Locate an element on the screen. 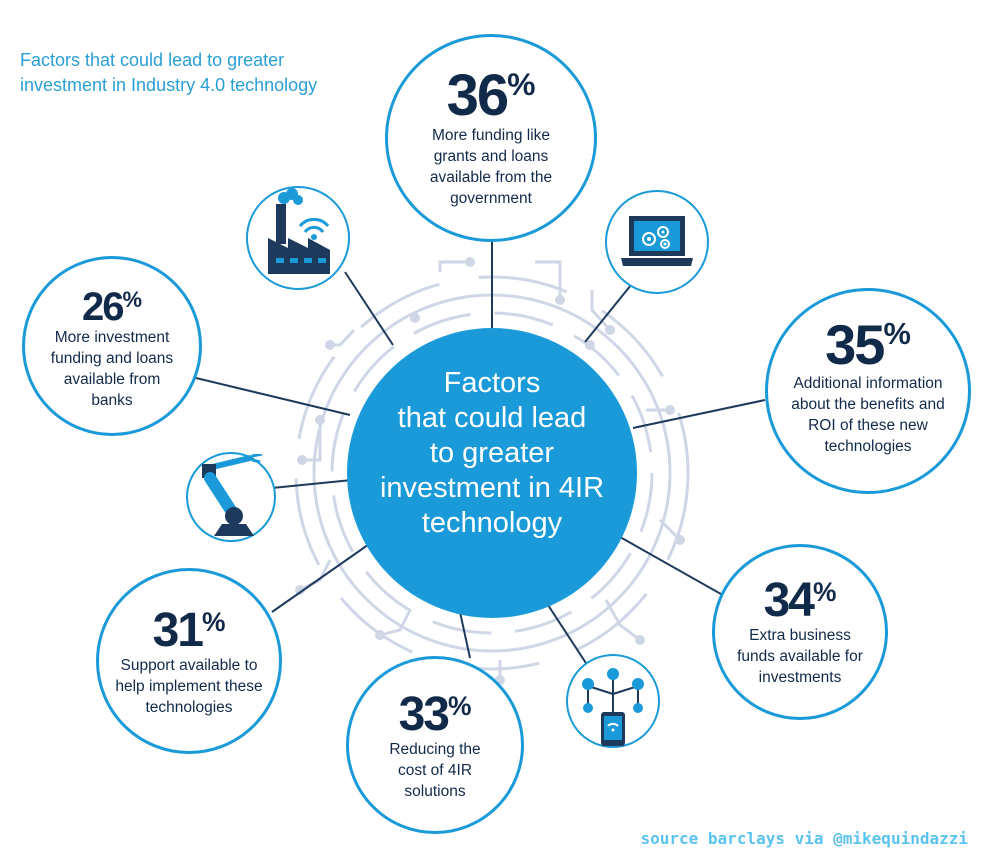 This screenshot has width=986, height=854. factor-desc-line: solutions is located at coordinates (435, 791).